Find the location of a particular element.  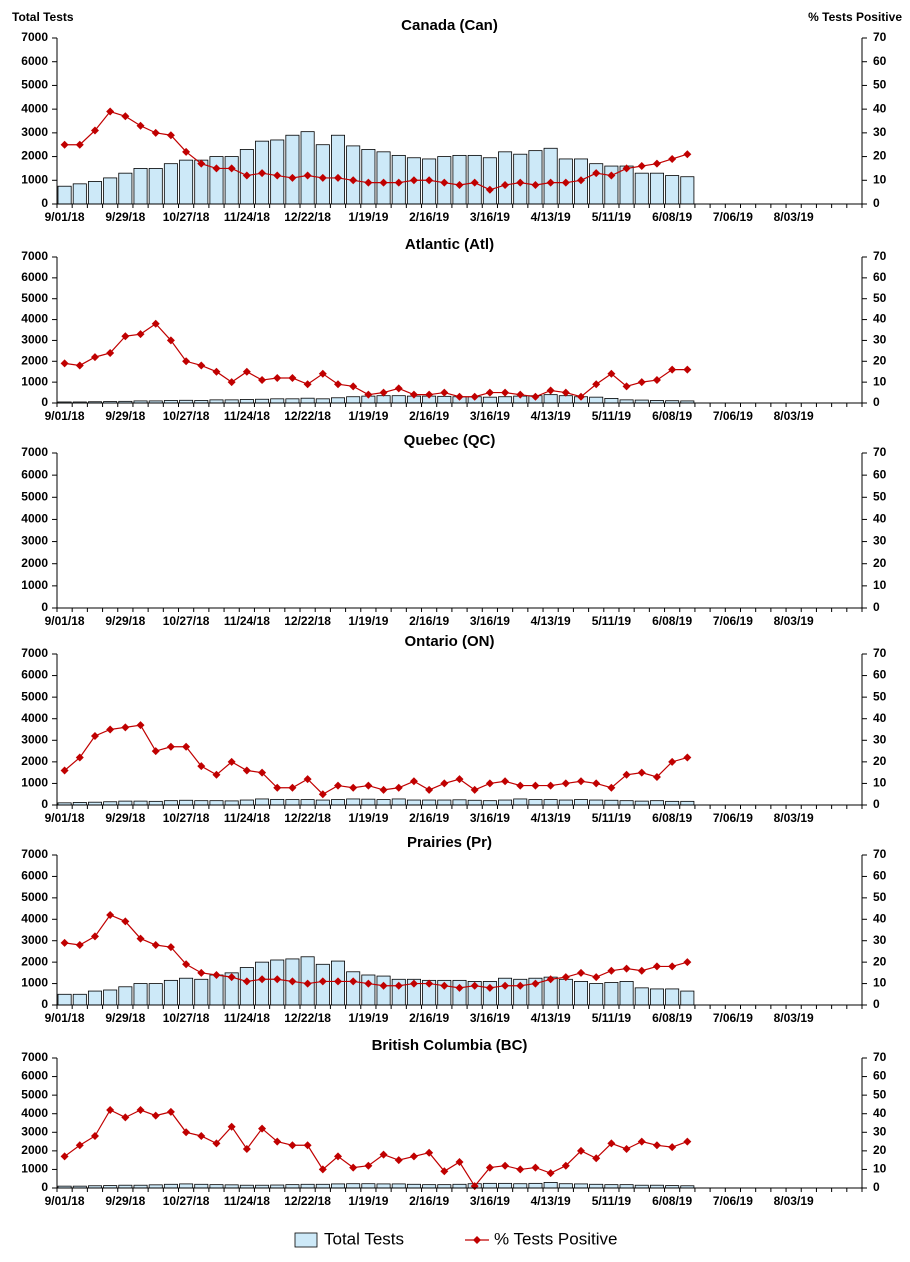

x-tick-label: 11/24/18 is located at coordinates (247, 1201).